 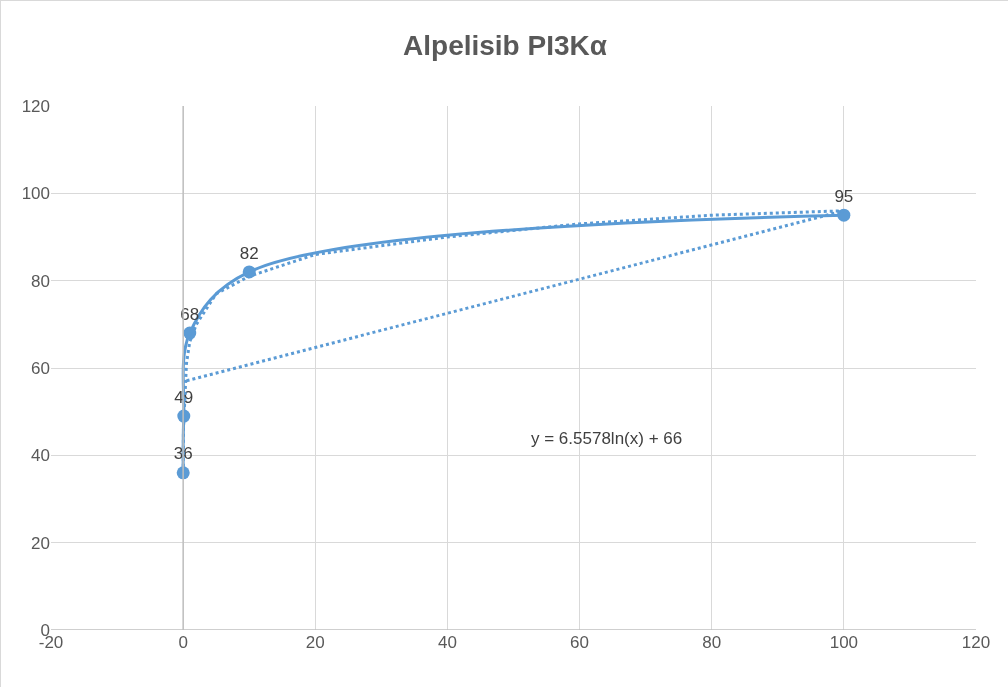 What do you see at coordinates (712, 642) in the screenshot?
I see `x-tick-label: 80` at bounding box center [712, 642].